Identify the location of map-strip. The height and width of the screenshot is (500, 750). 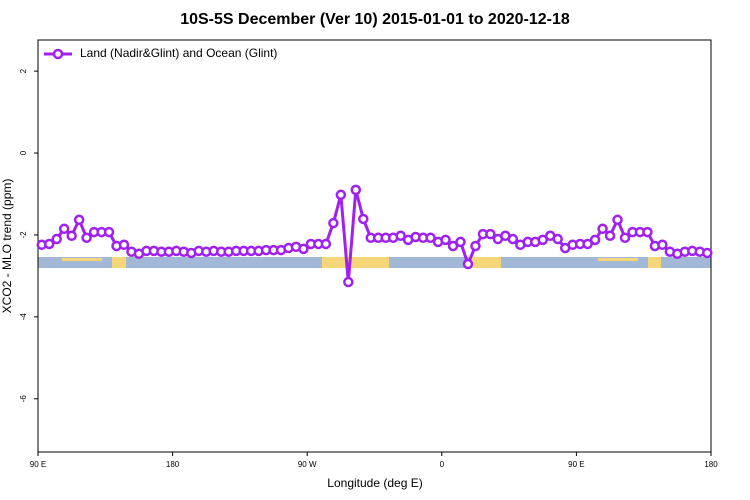
(374, 262).